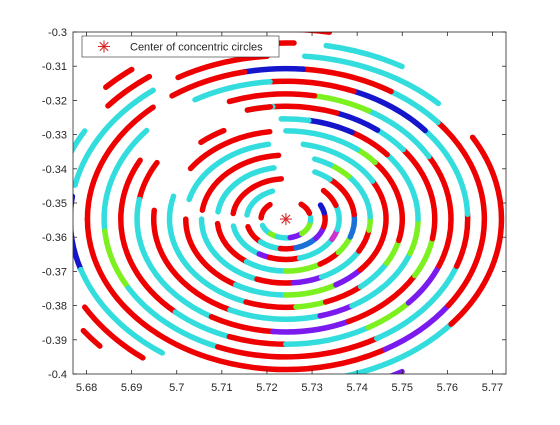 The width and height of the screenshot is (560, 425). What do you see at coordinates (54, 101) in the screenshot?
I see `y-tick-label: -0.32` at bounding box center [54, 101].